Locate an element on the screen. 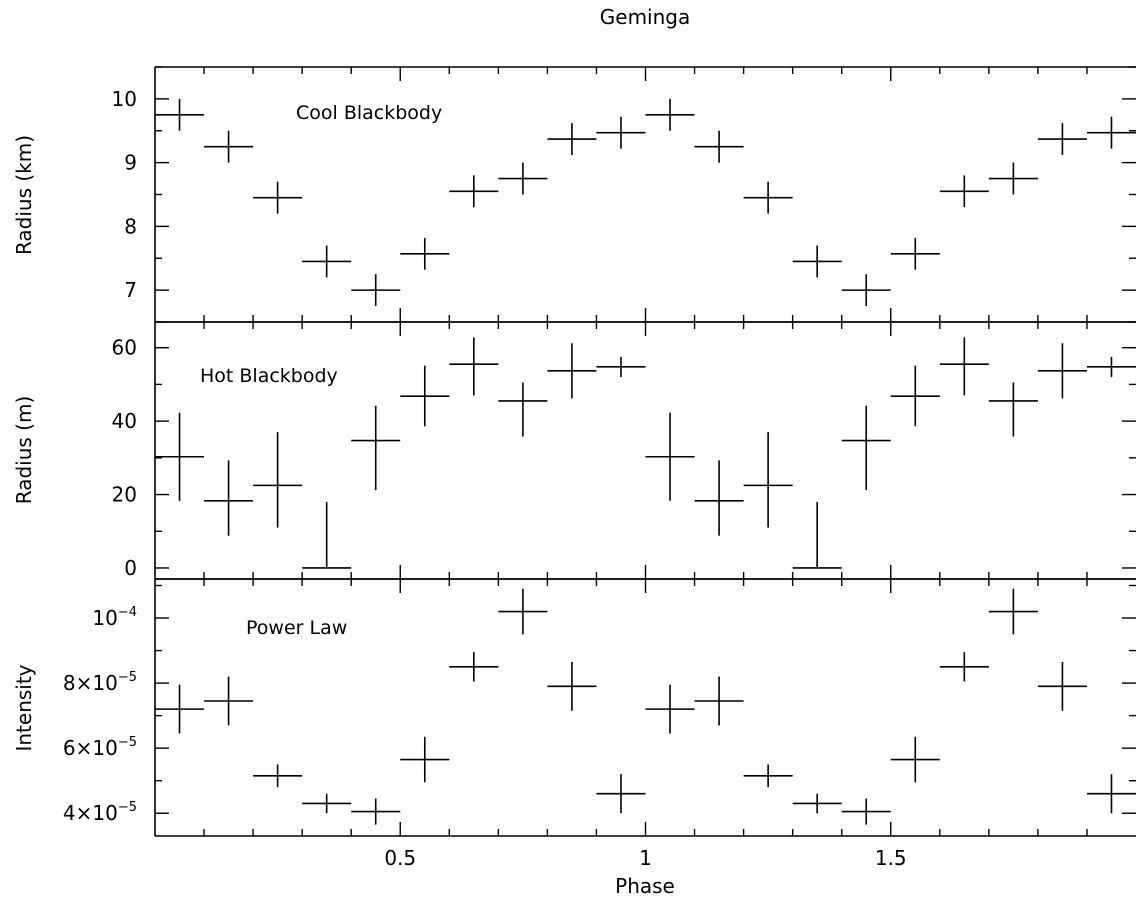 This screenshot has height=903, width=1136. y-tick-label: 4×10⁻⁵ is located at coordinates (100, 812).